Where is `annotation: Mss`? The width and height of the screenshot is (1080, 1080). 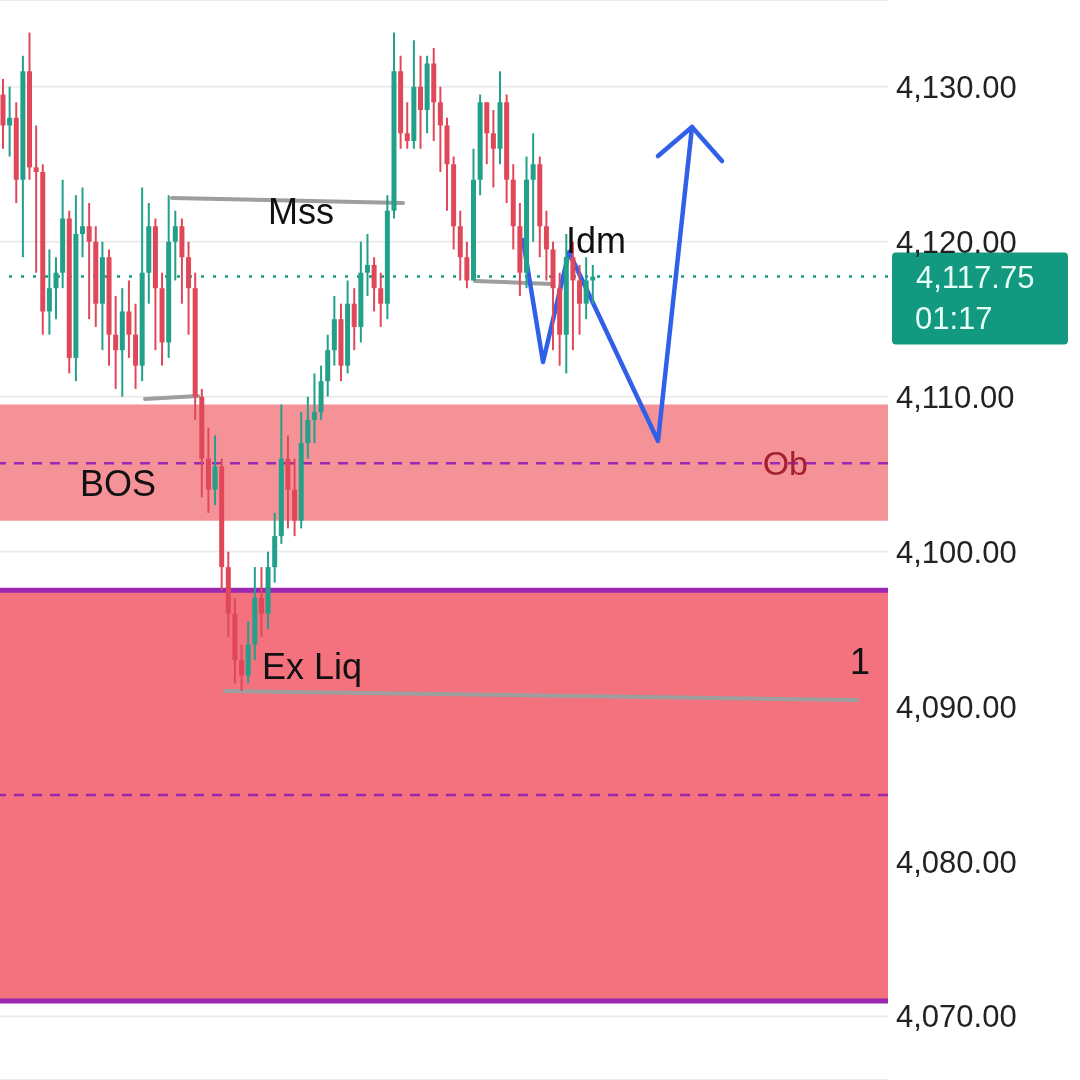 annotation: Mss is located at coordinates (301, 212).